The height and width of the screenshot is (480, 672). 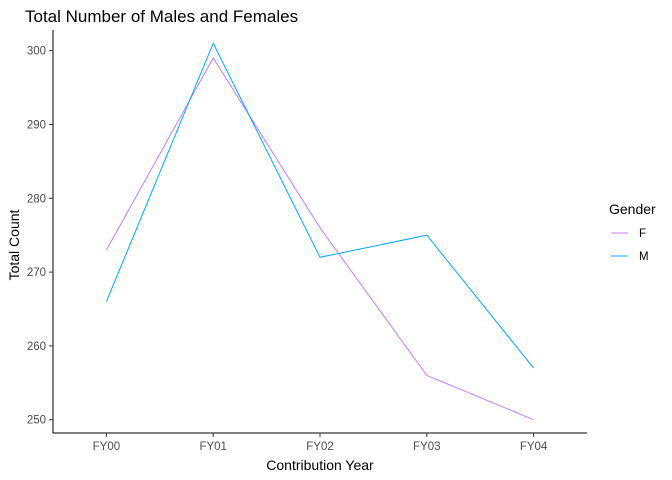 What do you see at coordinates (642, 234) in the screenshot?
I see `legend-label-f: F` at bounding box center [642, 234].